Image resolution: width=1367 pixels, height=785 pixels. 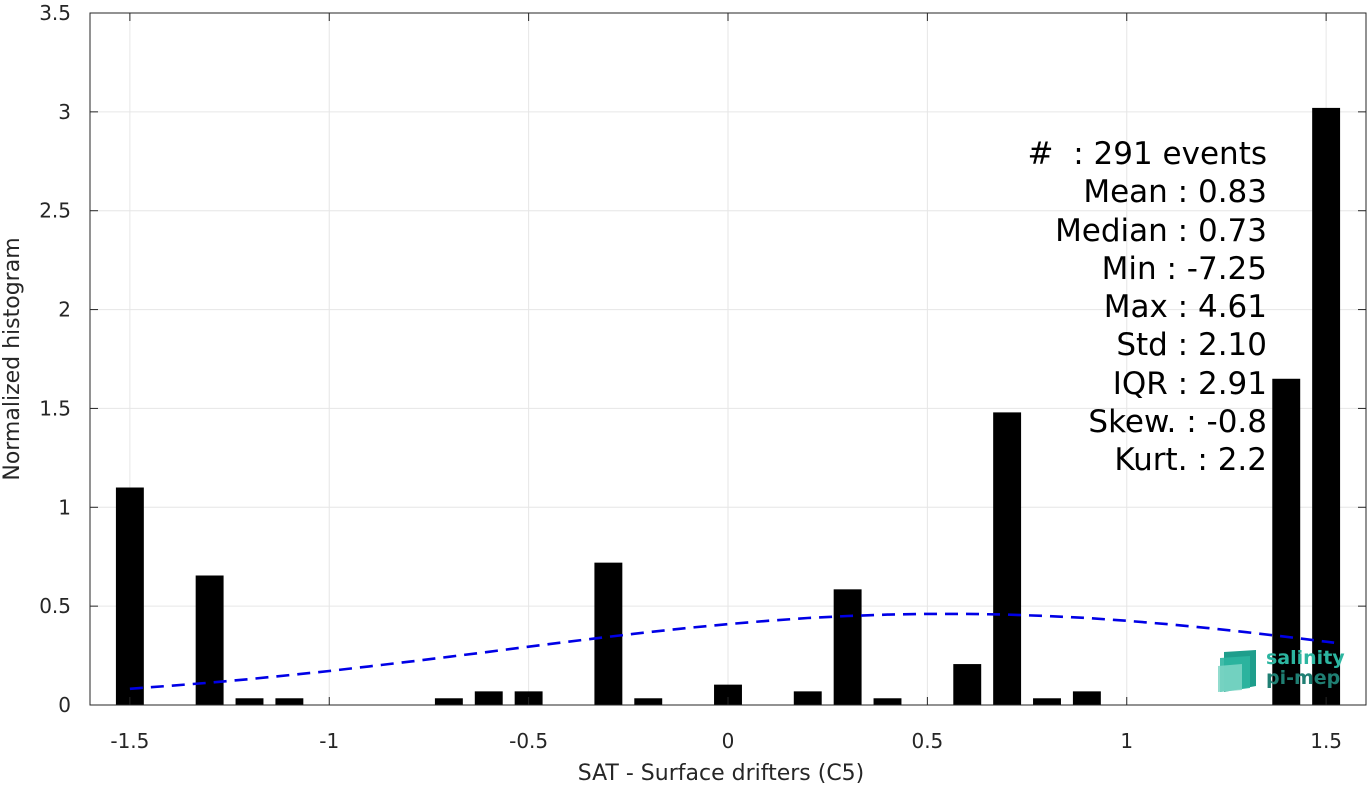 I want to click on stat-count: # : 291 events, so click(x=1147, y=154).